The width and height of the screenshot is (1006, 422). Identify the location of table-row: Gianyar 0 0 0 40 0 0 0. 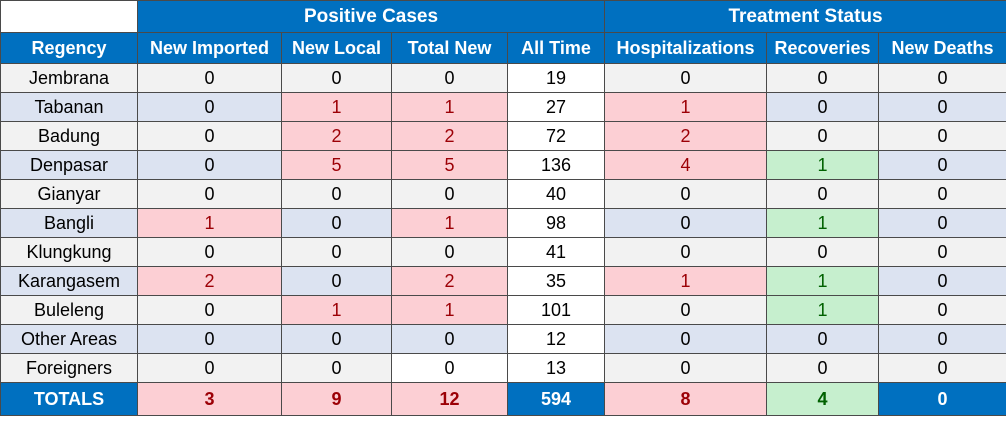
(503, 194).